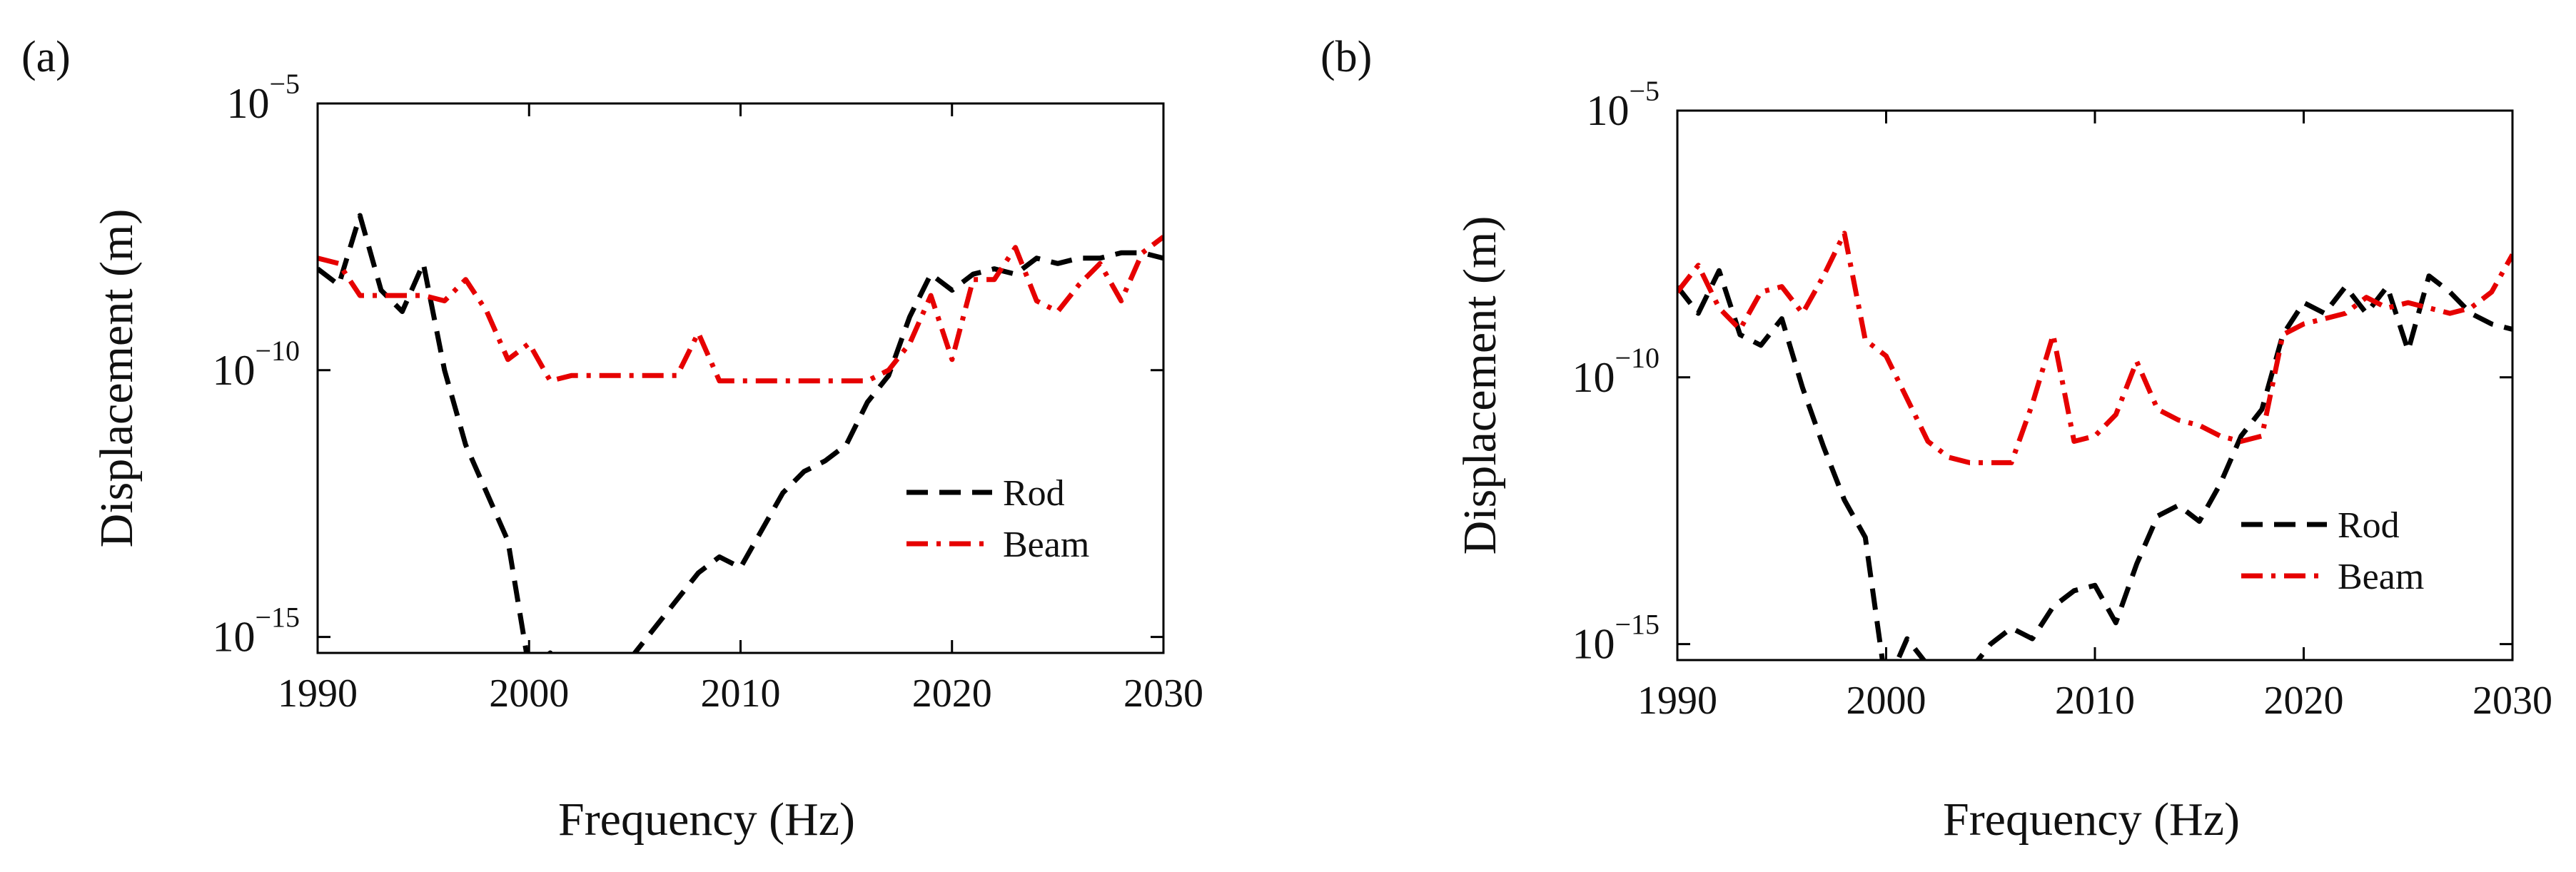  Describe the element at coordinates (1346, 57) in the screenshot. I see `panel-label: (b)` at that location.